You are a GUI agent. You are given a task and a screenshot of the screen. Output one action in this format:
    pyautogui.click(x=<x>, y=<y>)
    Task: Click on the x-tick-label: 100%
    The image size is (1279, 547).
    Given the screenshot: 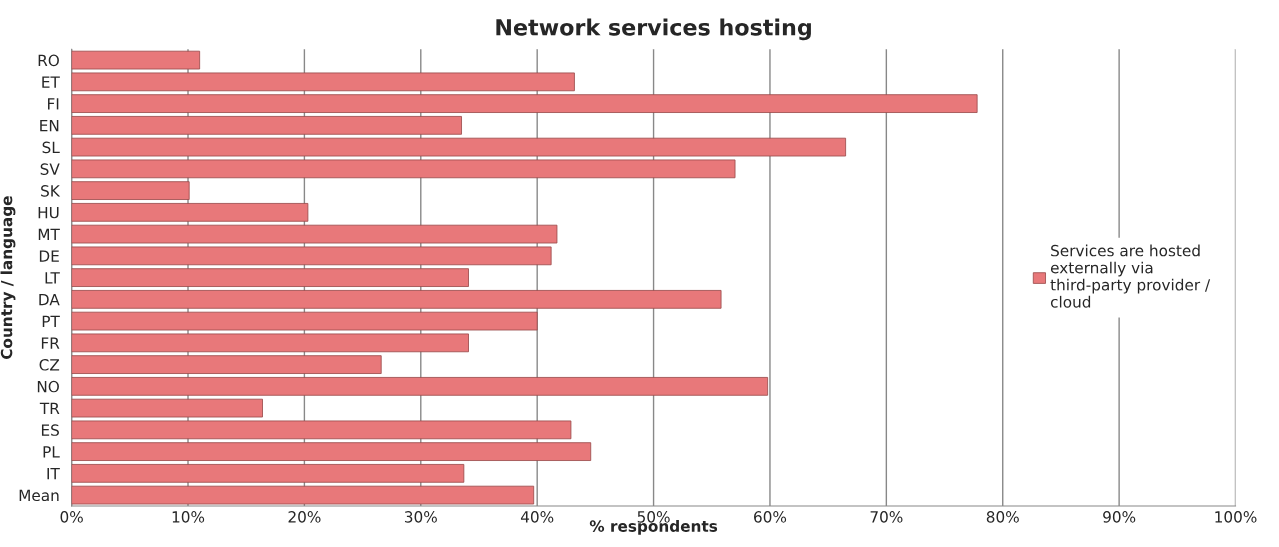 What is the action you would take?
    pyautogui.click(x=1236, y=517)
    